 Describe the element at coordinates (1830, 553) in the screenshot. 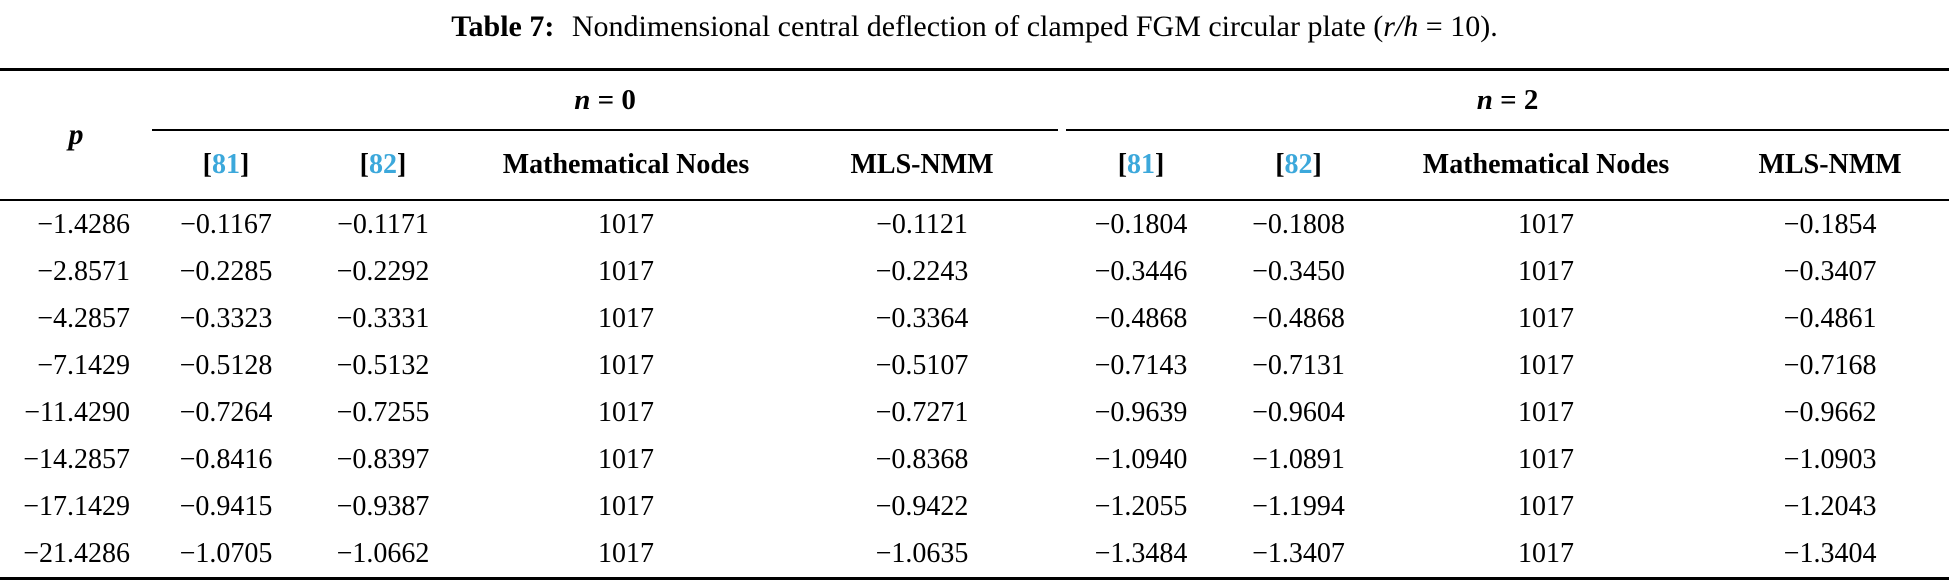

I see `cell-n2-mls-nmm: −1.3404` at that location.